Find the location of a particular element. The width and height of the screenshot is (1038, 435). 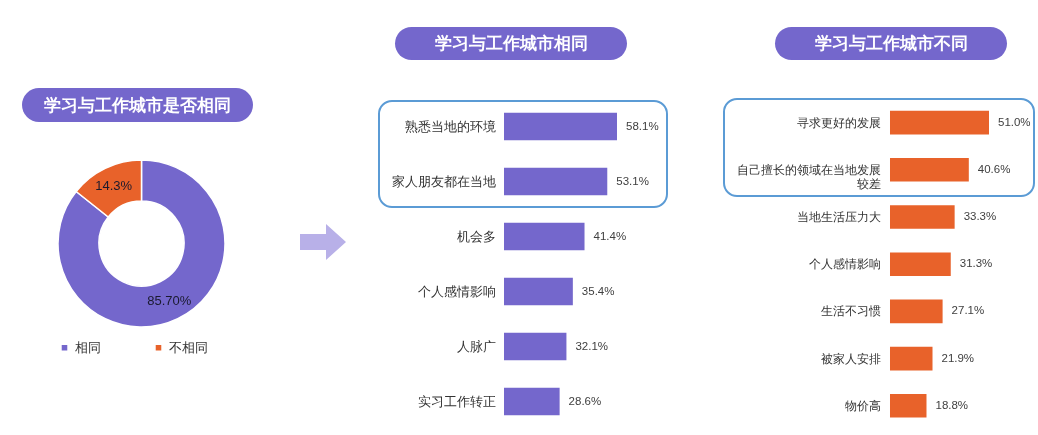

data-label: 40.6% is located at coordinates (994, 169).